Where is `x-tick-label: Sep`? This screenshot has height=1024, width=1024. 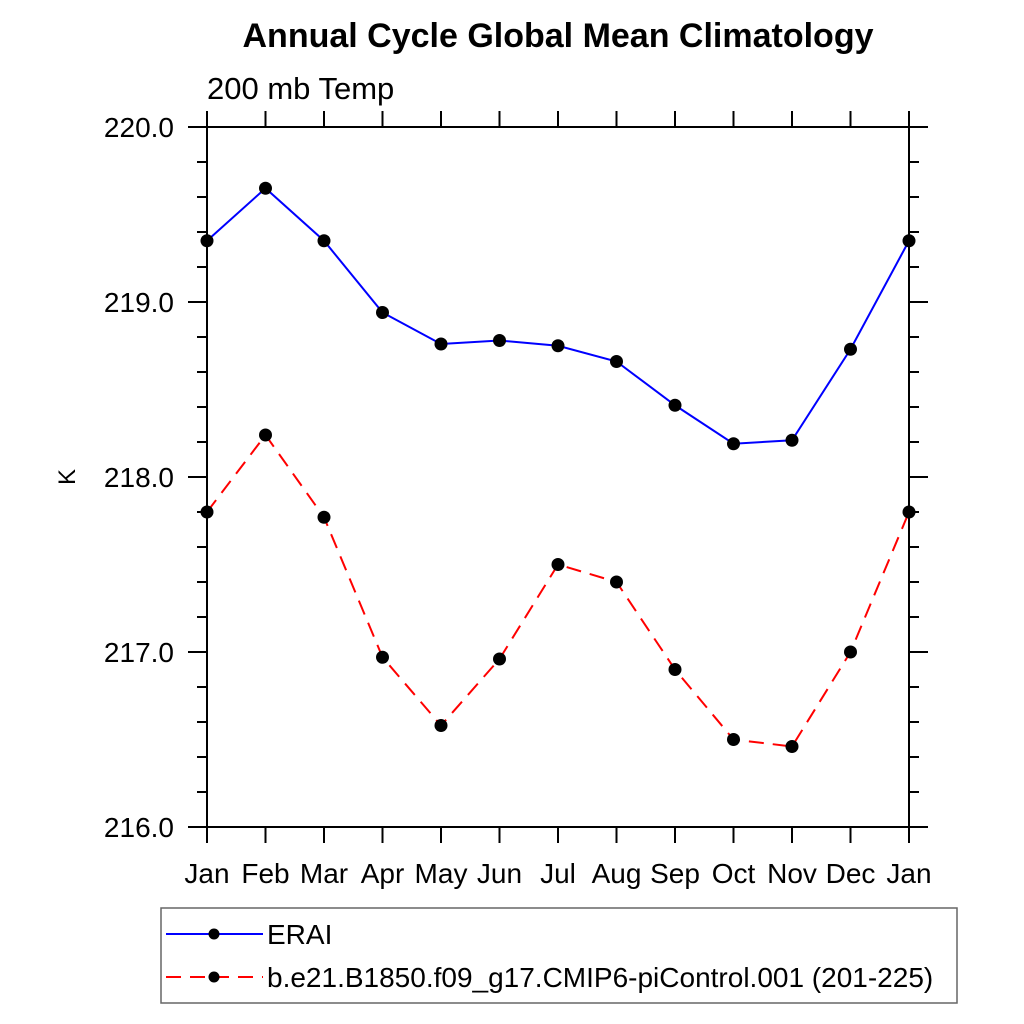
x-tick-label: Sep is located at coordinates (675, 873).